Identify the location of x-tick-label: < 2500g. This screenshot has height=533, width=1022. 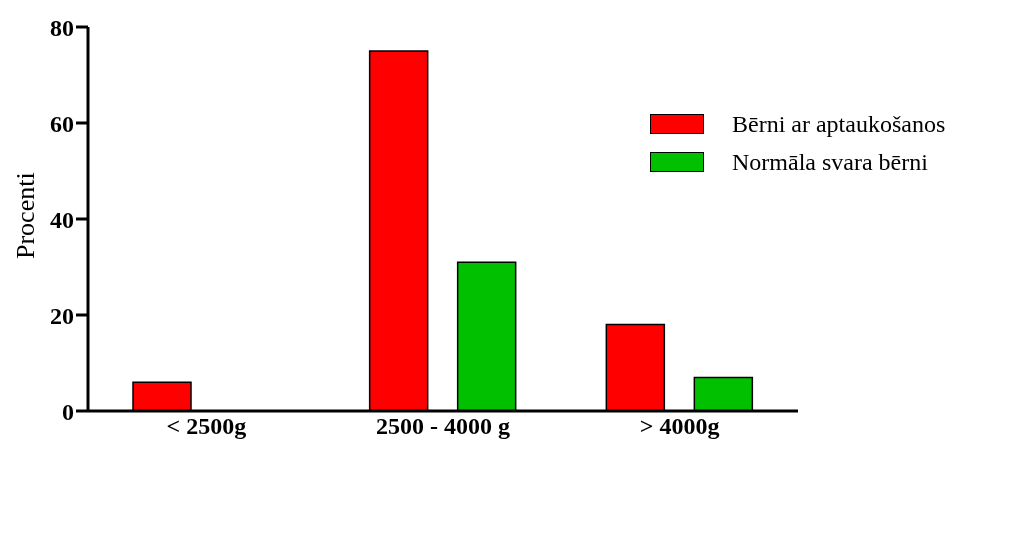
(206, 426).